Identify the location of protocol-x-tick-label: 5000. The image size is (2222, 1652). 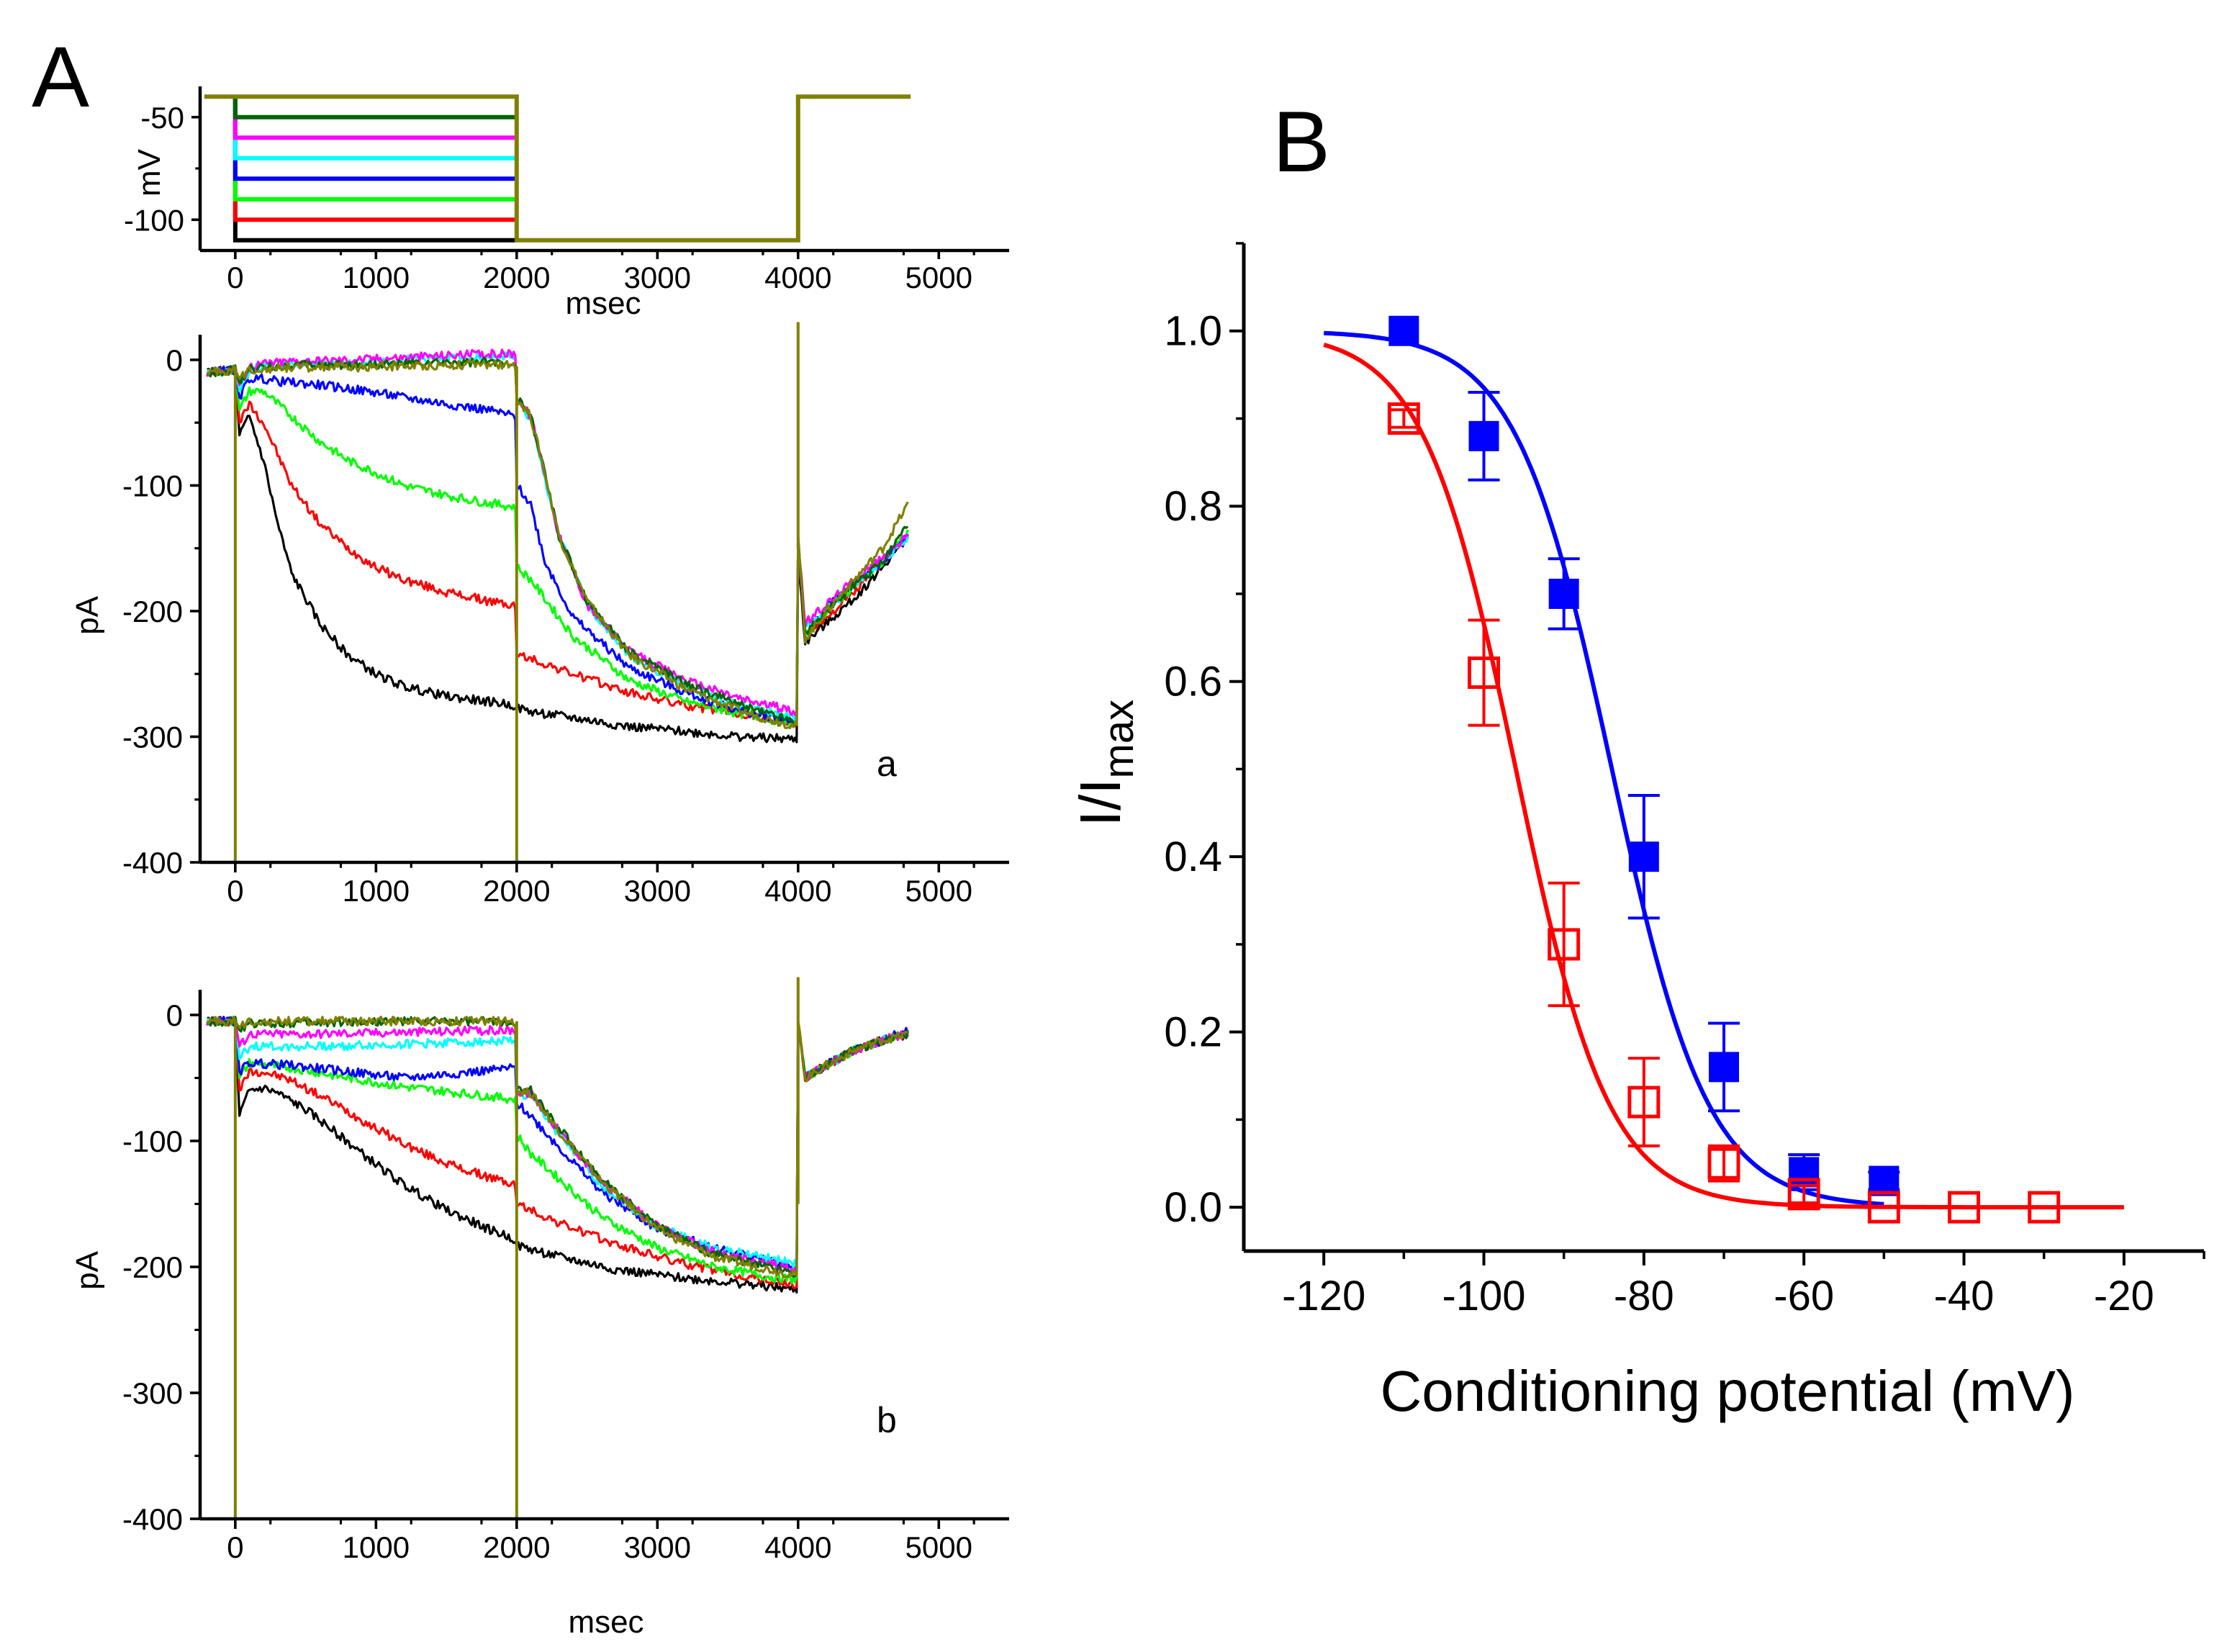
(939, 278).